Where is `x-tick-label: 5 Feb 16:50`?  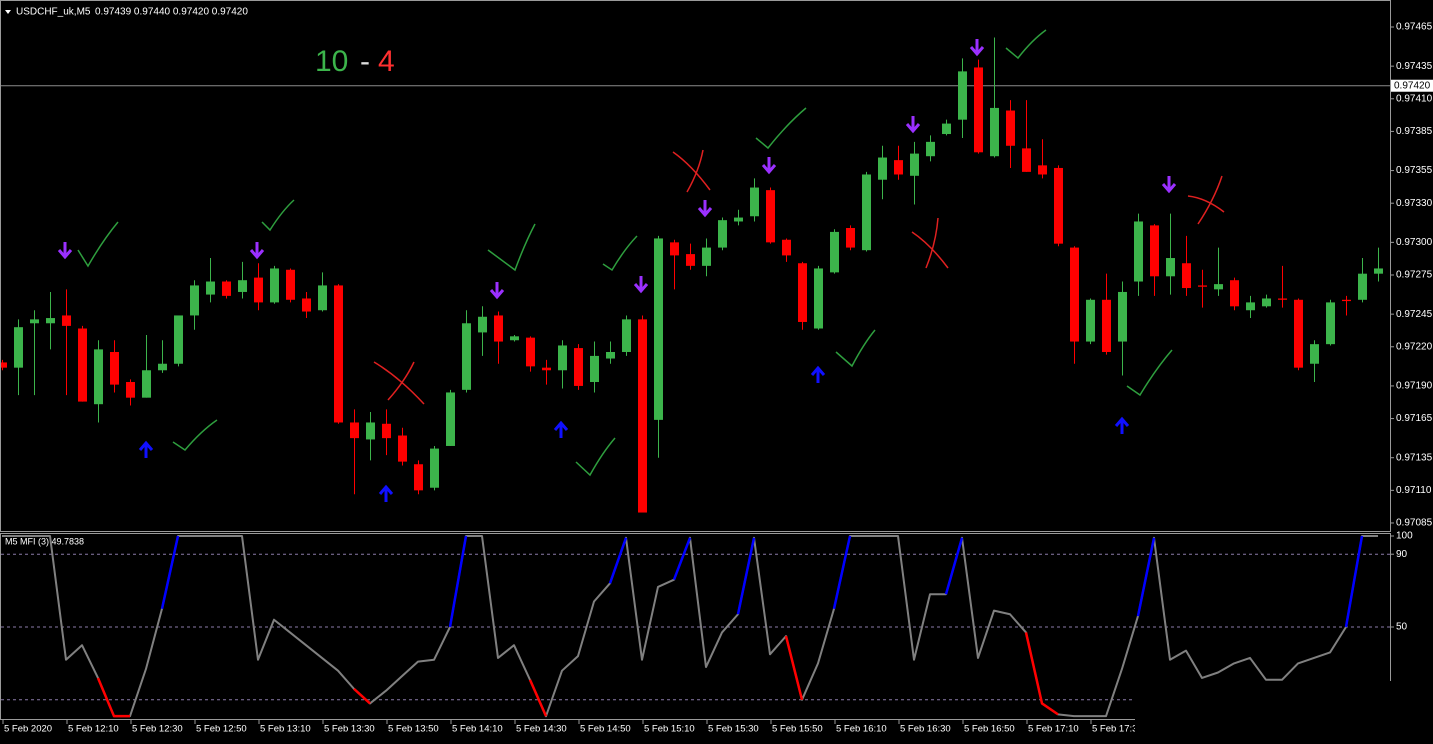
x-tick-label: 5 Feb 16:50 is located at coordinates (989, 729).